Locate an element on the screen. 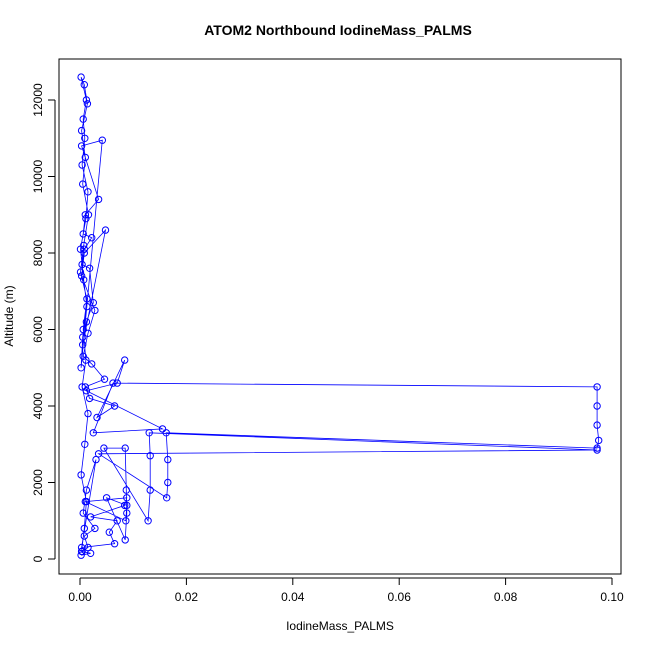 This screenshot has height=650, width=650. x-tick-label: 0.10 is located at coordinates (612, 597).